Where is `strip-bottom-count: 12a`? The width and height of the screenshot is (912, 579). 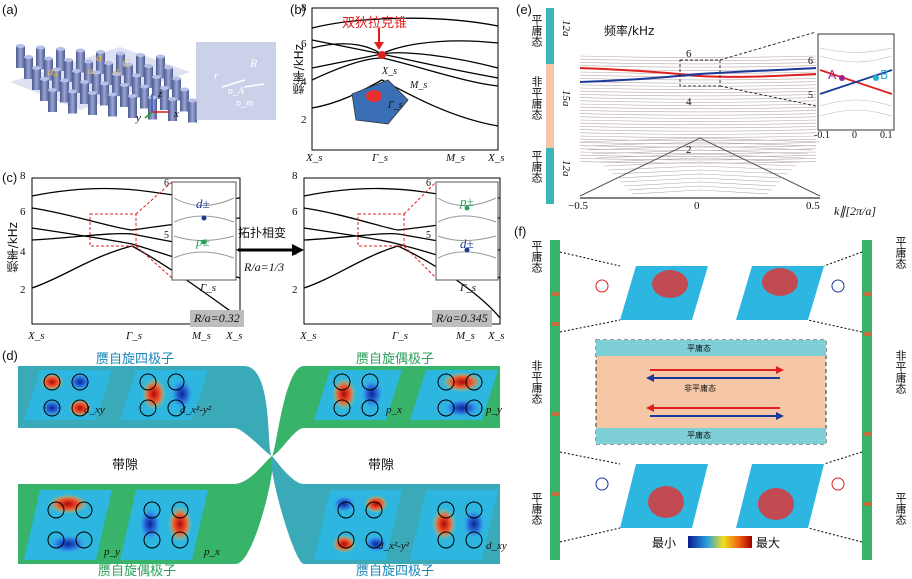
strip-bottom-count: 12a is located at coordinates (566, 168).